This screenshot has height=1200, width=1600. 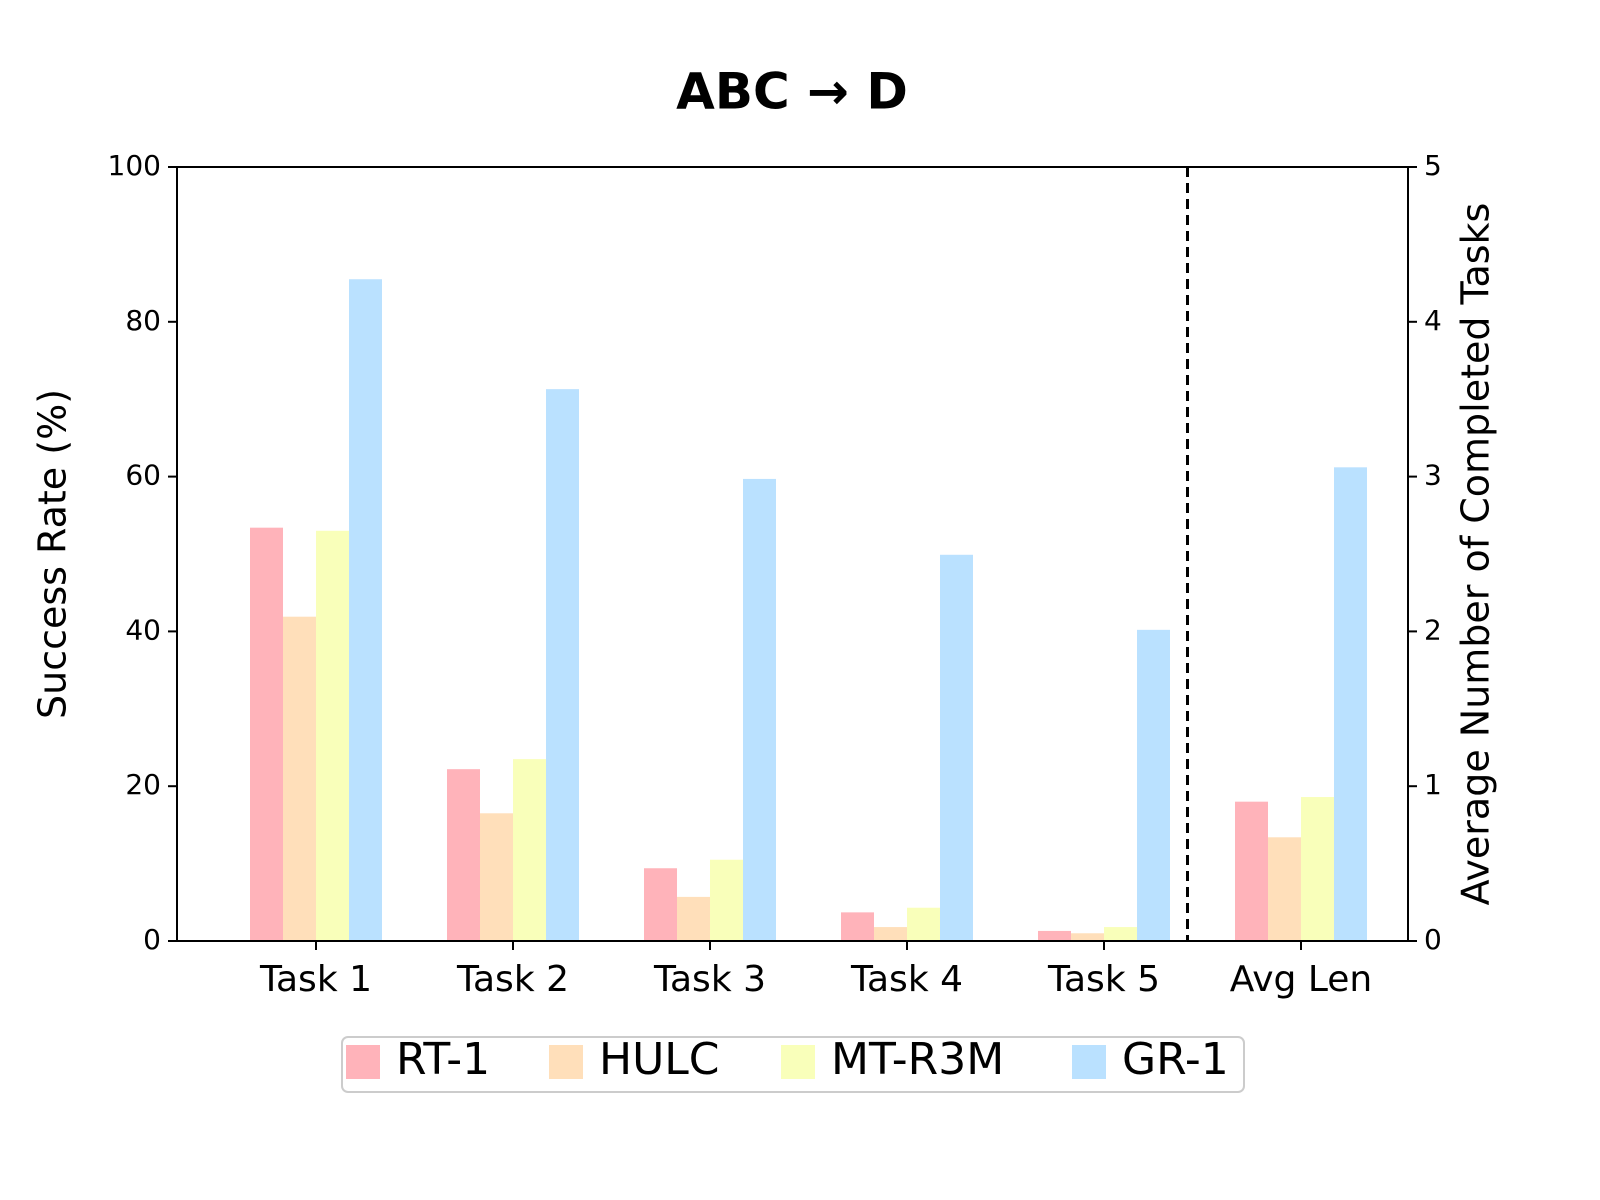 What do you see at coordinates (315, 979) in the screenshot?
I see `x-tick-label: Task 1` at bounding box center [315, 979].